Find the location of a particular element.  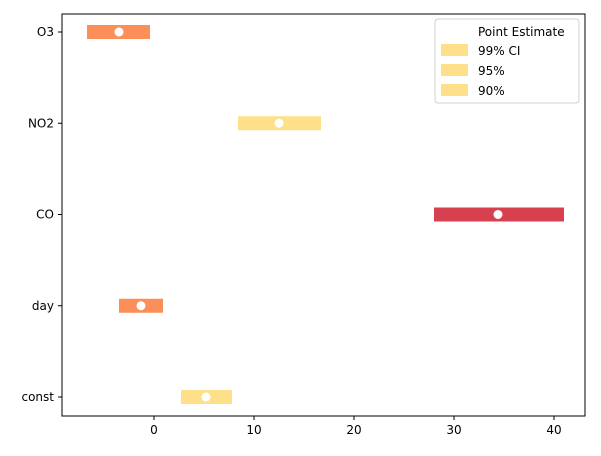

x-axis: 0 10 20 30 40 is located at coordinates (356, 426).